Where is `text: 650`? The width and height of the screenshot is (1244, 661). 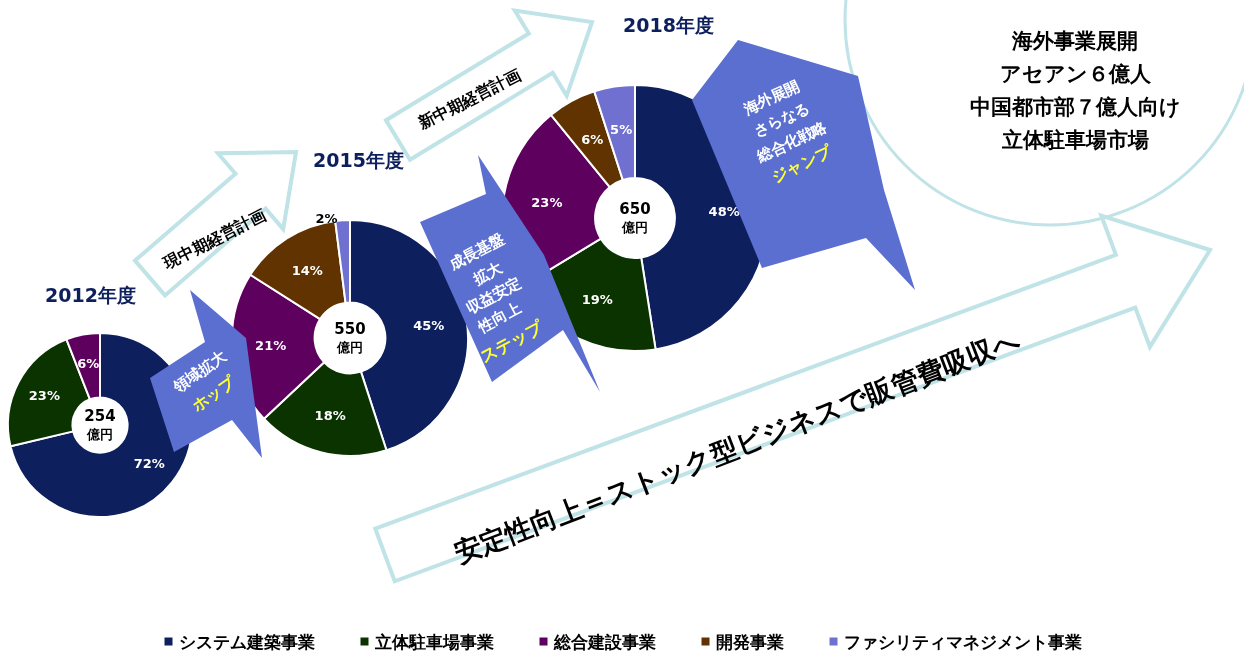
text: 650 is located at coordinates (635, 209).